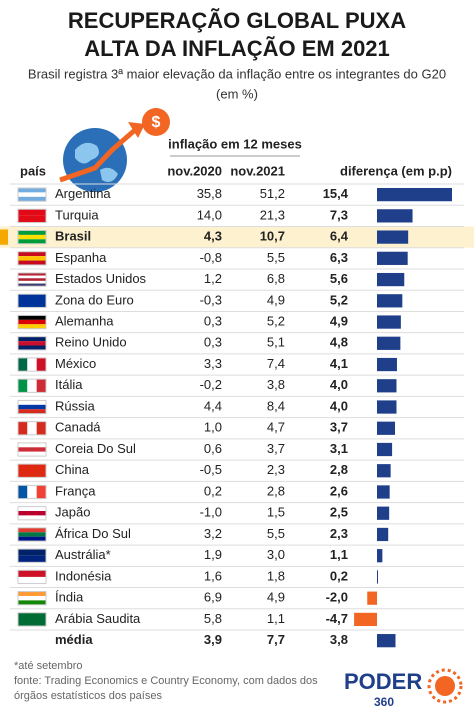 This screenshot has width=474, height=720. I want to click on cell: 5,1, so click(276, 342).